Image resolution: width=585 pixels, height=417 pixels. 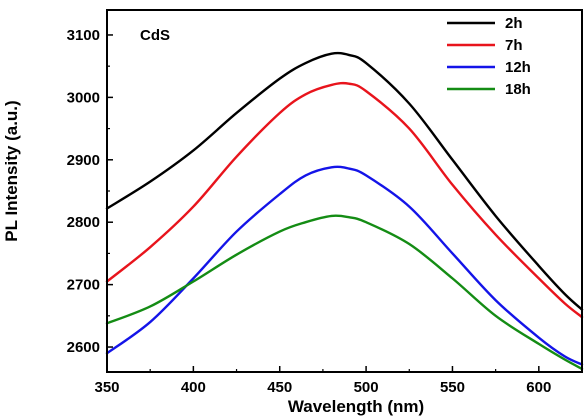 What do you see at coordinates (83, 160) in the screenshot?
I see `y-tick-label: 2900` at bounding box center [83, 160].